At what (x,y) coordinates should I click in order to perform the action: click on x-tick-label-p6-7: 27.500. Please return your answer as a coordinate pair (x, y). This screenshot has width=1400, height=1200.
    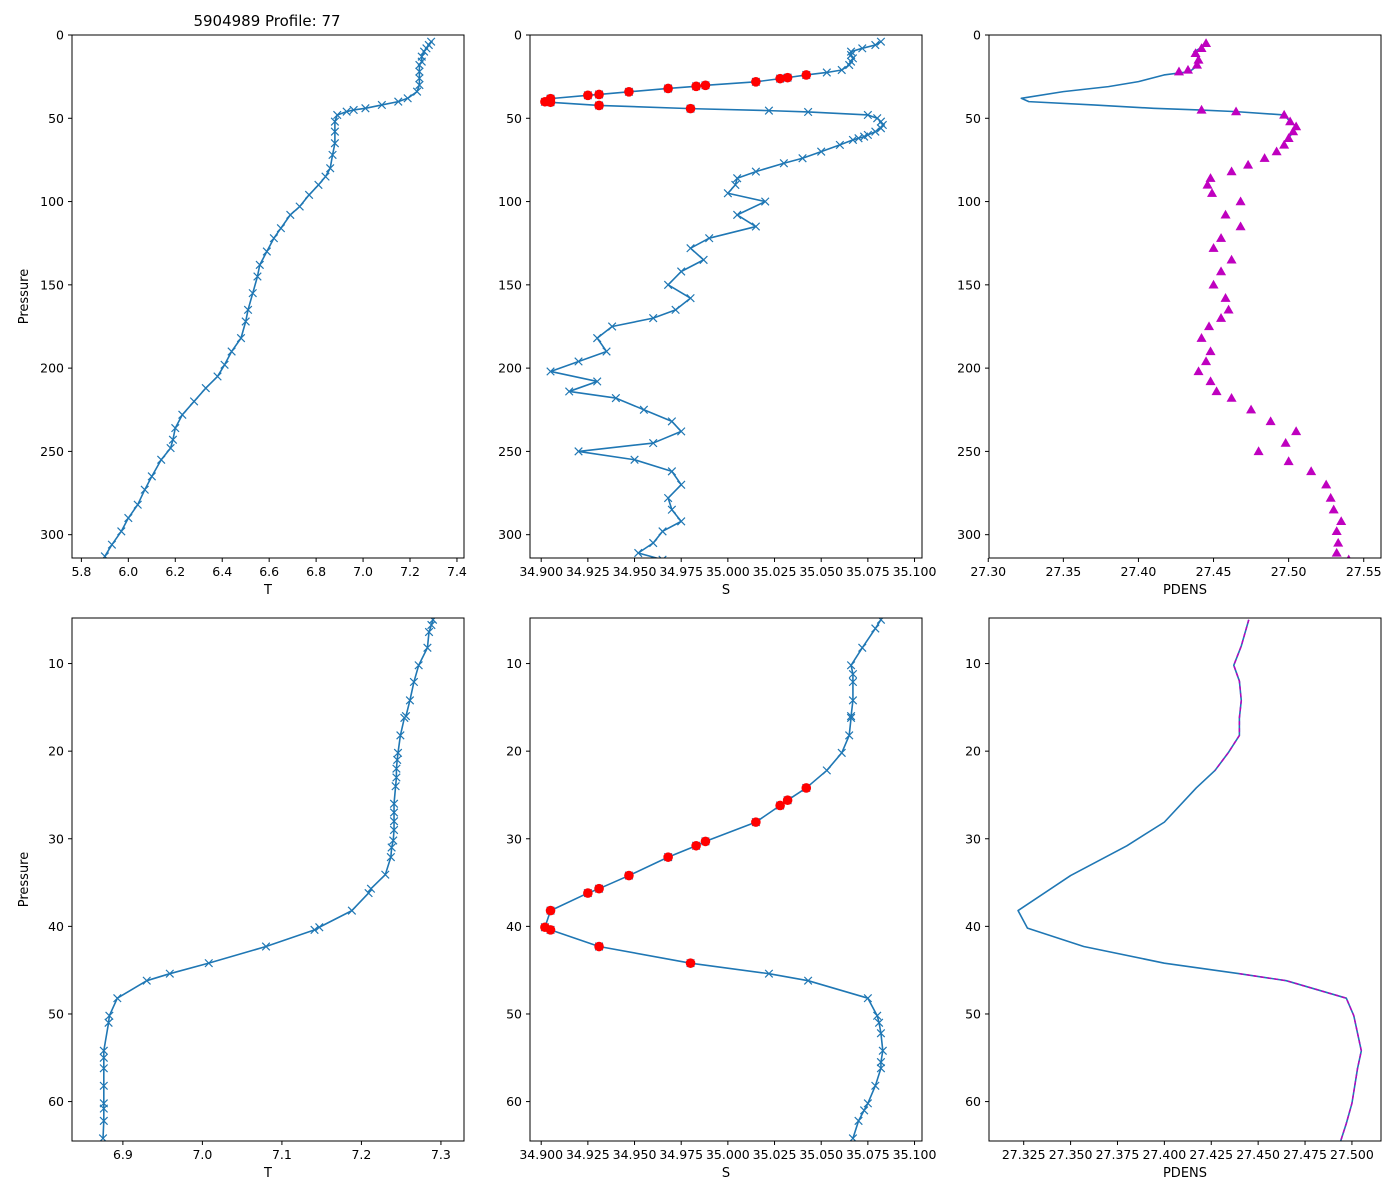
    Looking at the image, I should click on (1352, 1154).